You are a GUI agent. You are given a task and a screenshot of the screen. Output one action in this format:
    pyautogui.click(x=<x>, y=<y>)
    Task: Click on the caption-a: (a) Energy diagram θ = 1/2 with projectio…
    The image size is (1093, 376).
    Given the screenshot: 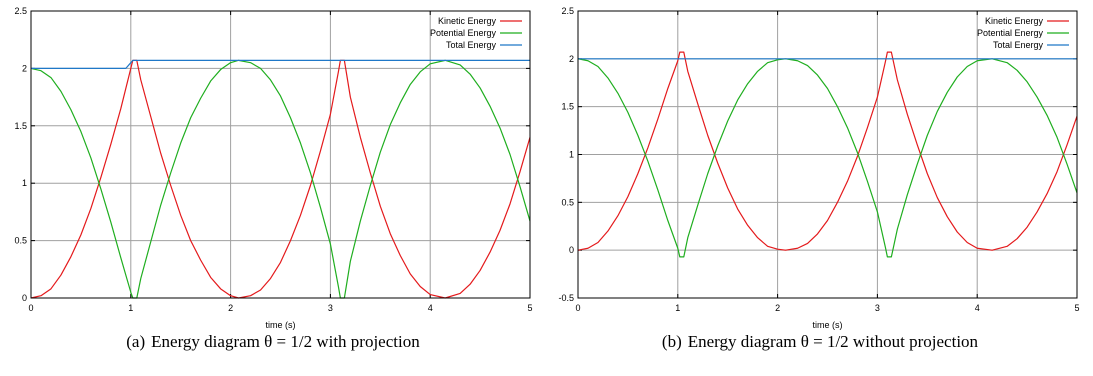 What is the action you would take?
    pyautogui.click(x=273, y=342)
    